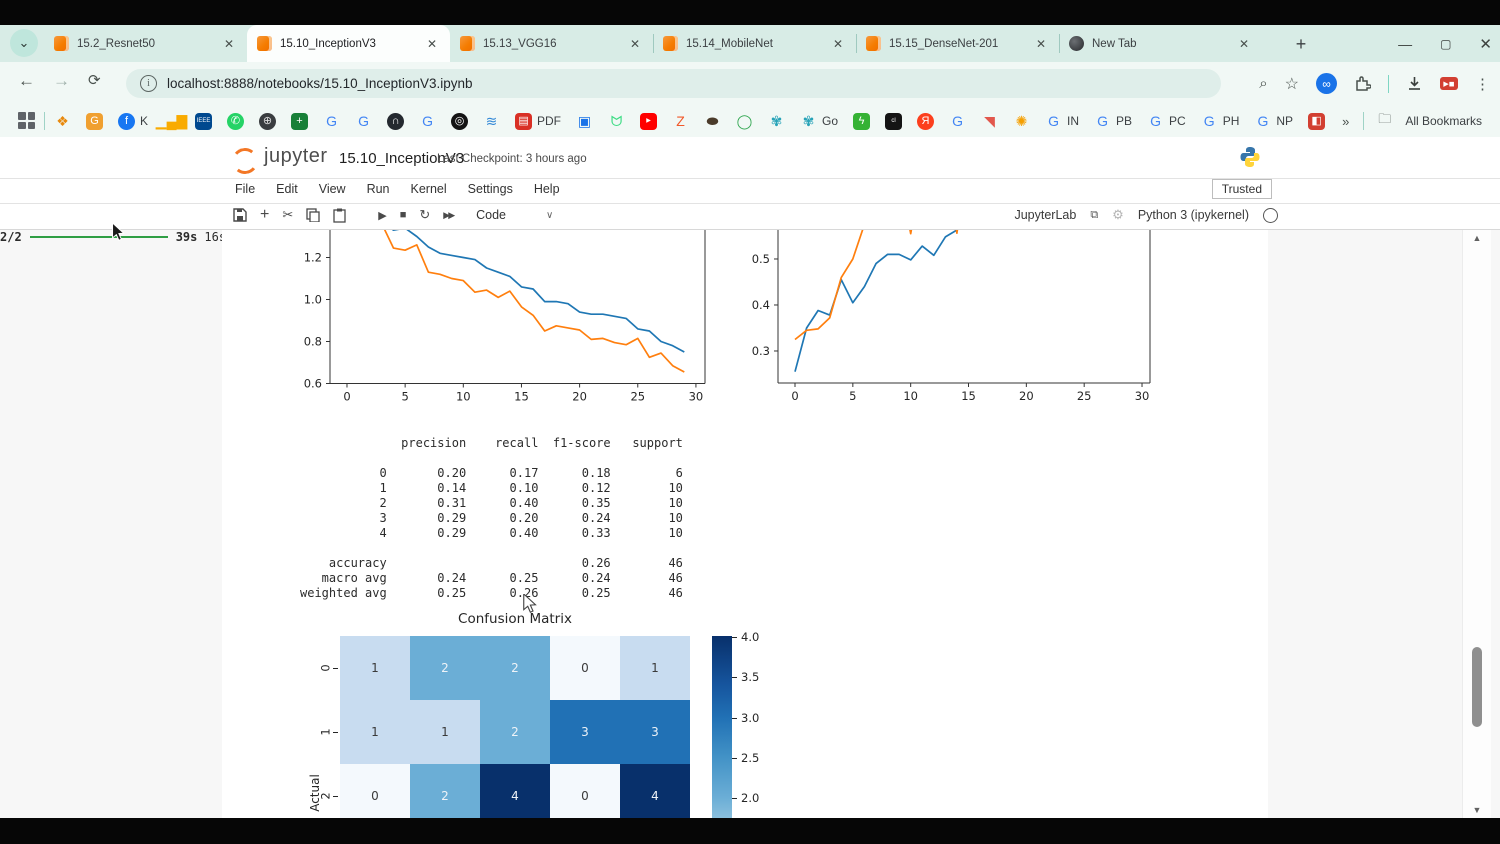 The height and width of the screenshot is (844, 1500). I want to click on bookmark-item: ϟ, so click(862, 121).